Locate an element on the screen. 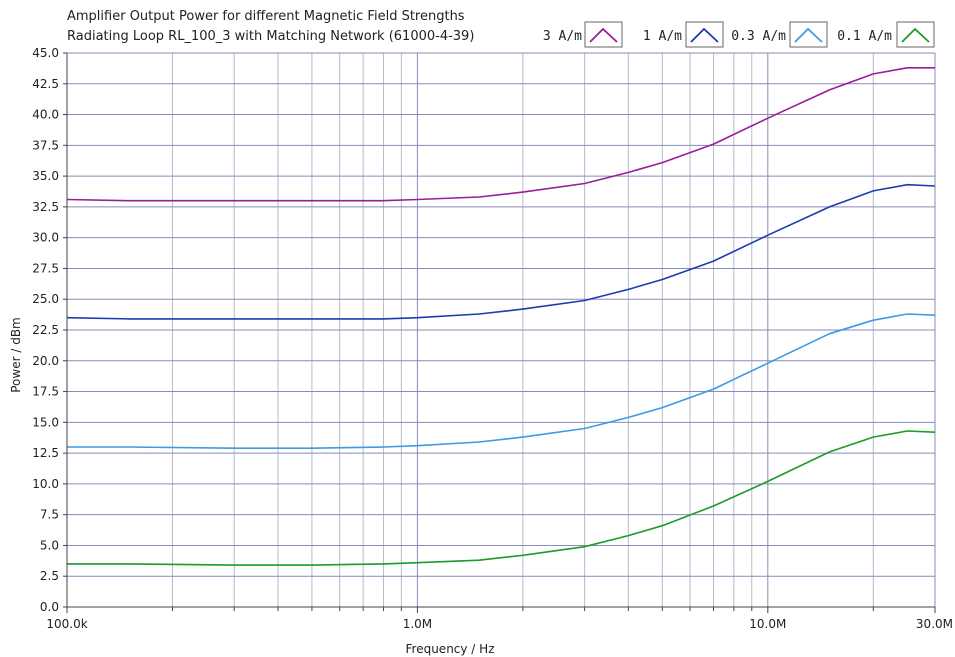 The image size is (955, 657). x-tick-labels: 100.0k 1.0M 10.0M 30.0M is located at coordinates (499, 619).